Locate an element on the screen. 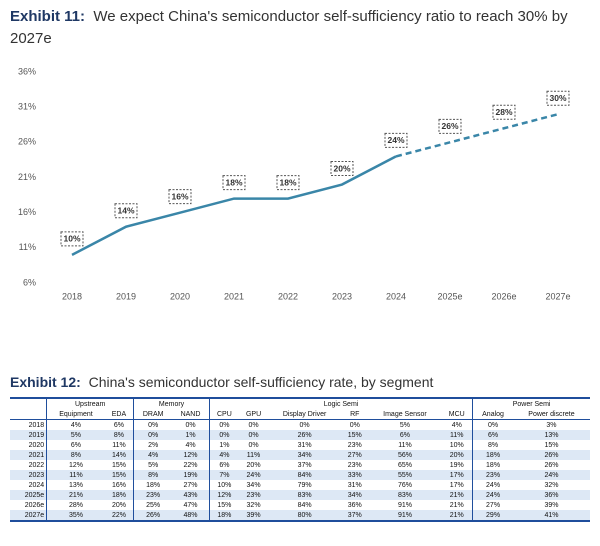  value-label: 10% is located at coordinates (71, 239).